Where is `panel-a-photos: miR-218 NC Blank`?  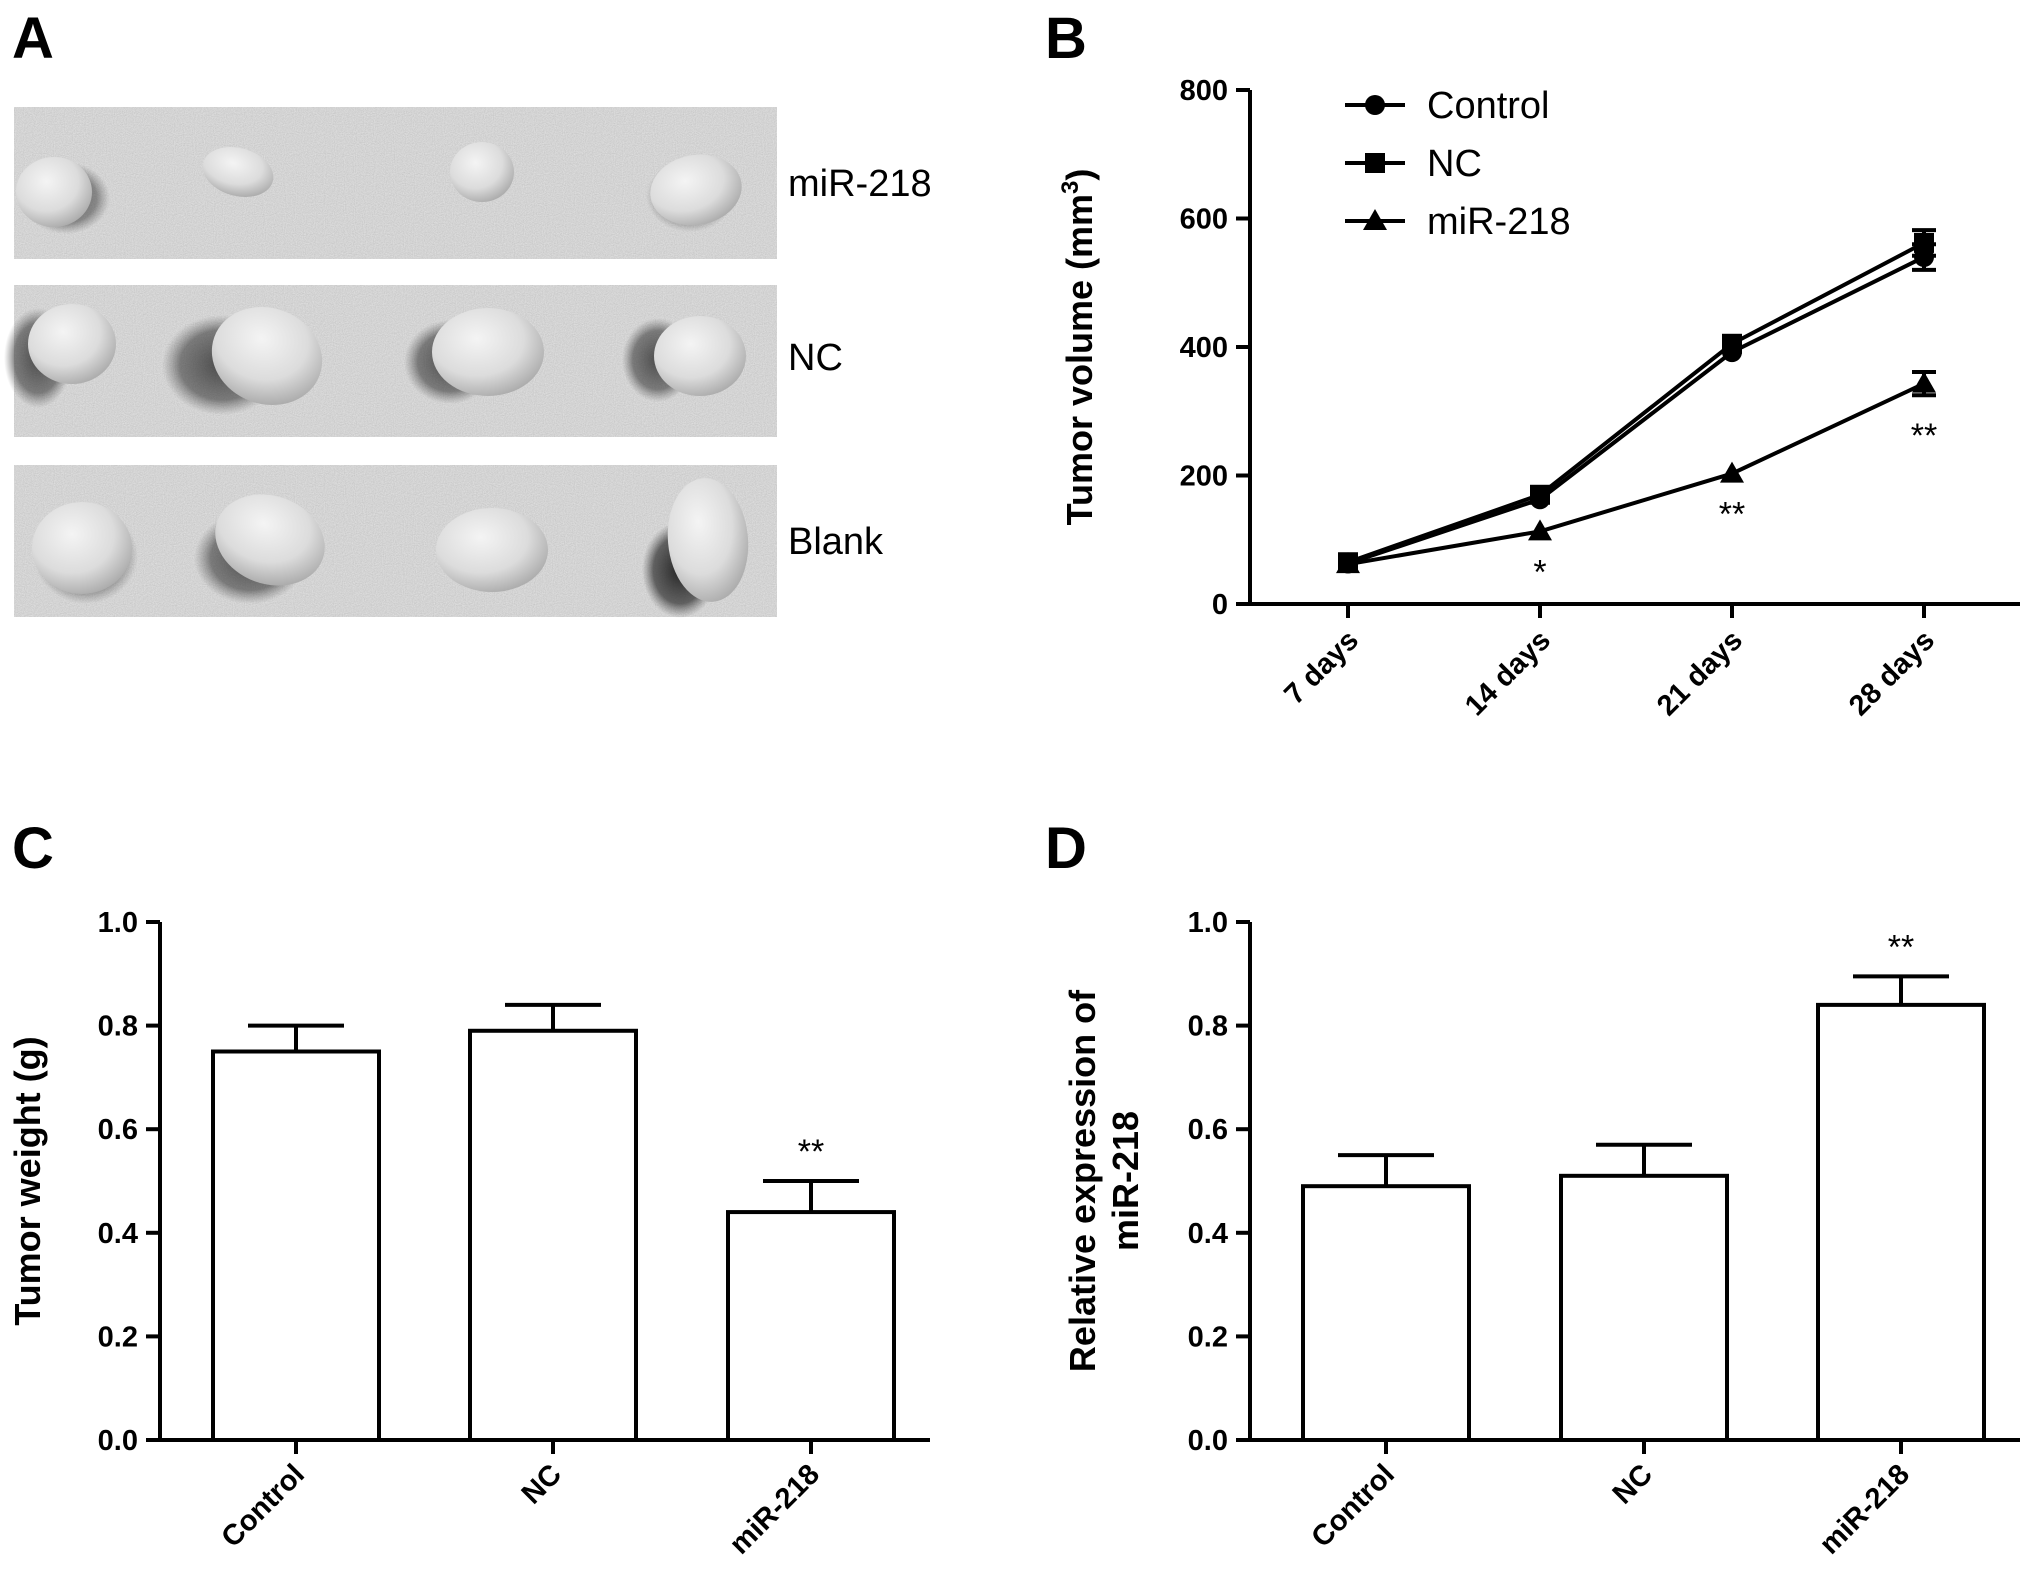 panel-a-photos: miR-218 NC Blank is located at coordinates (468, 362).